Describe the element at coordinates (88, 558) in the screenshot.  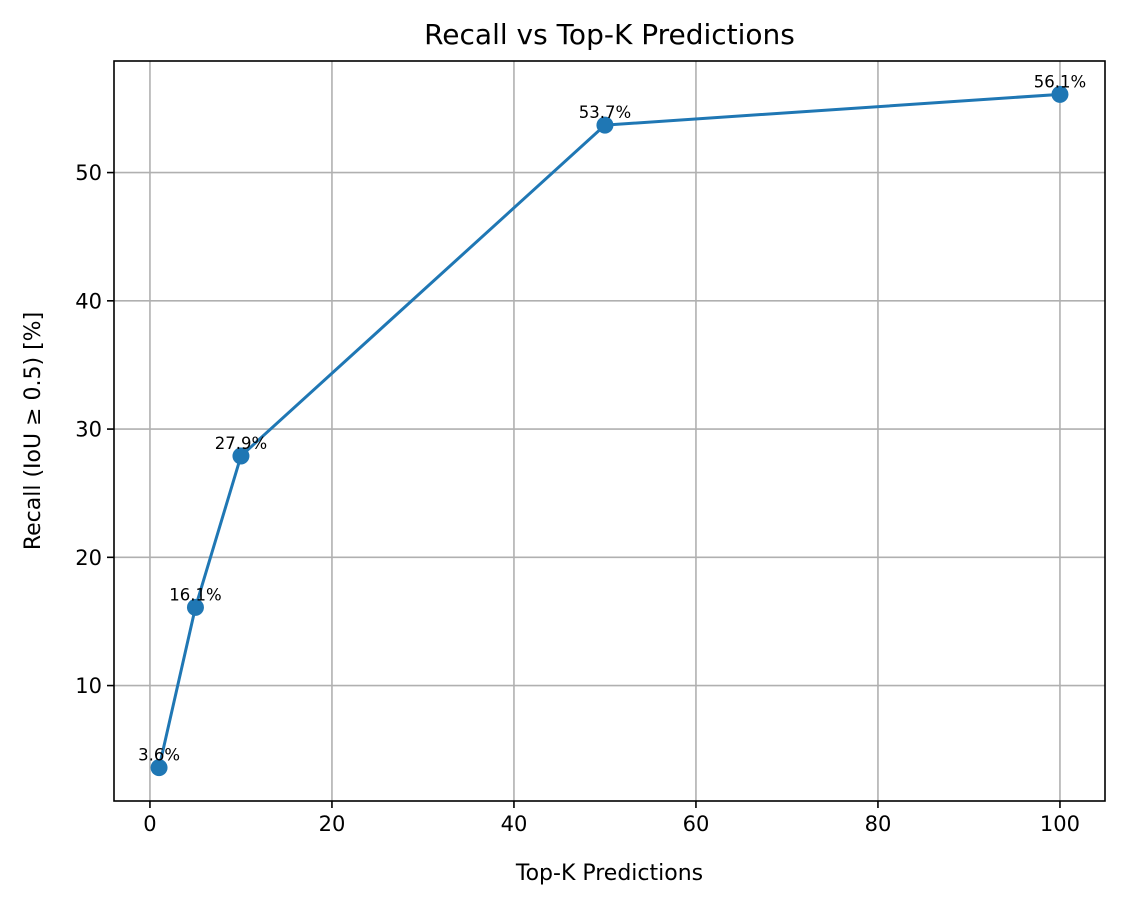
I see `y-tick-label: 20` at that location.